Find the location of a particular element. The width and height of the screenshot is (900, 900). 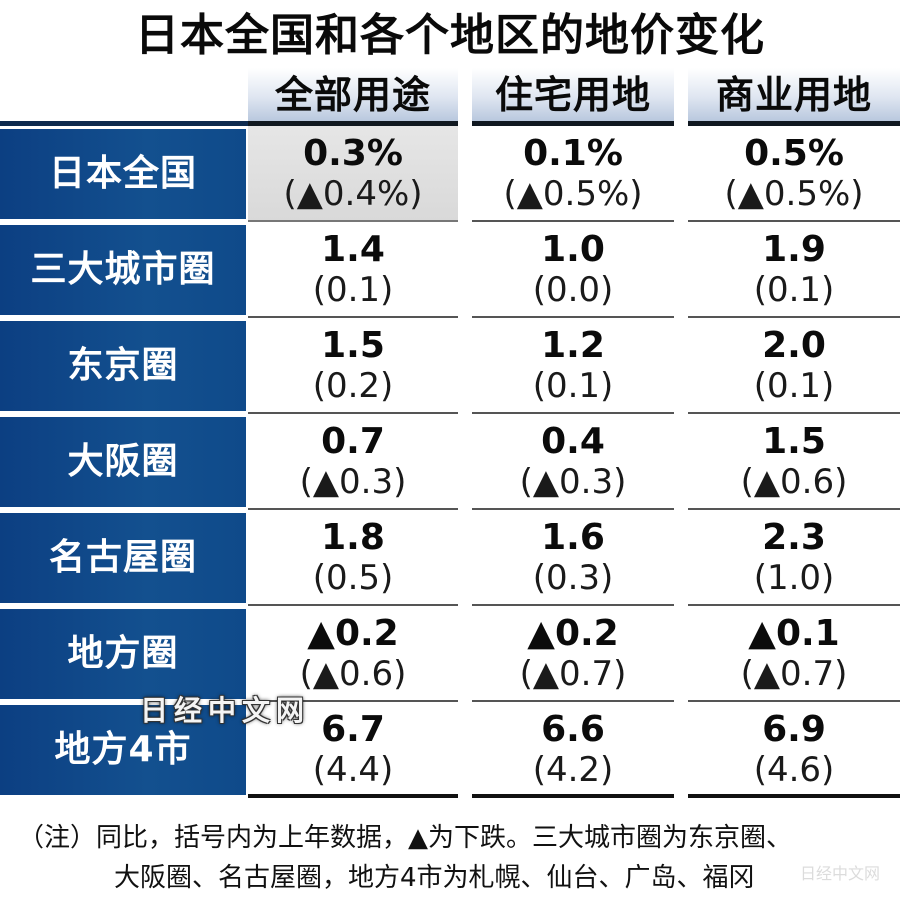

current-value: 1.9 is located at coordinates (794, 249).